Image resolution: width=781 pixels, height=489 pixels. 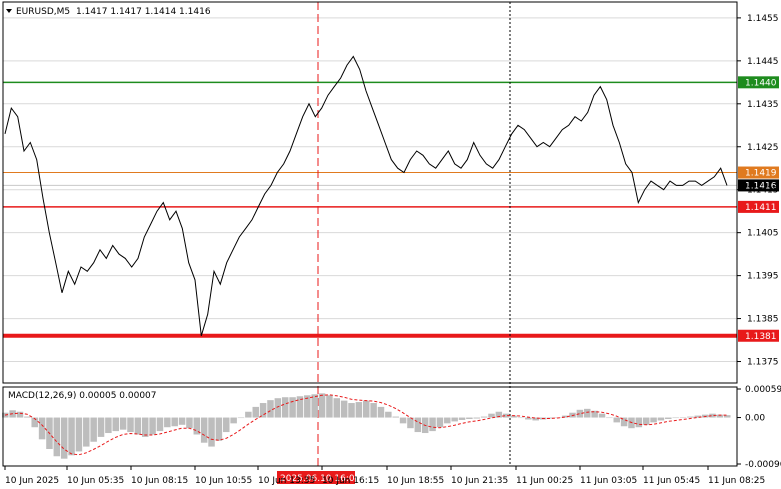 I want to click on y-tick-label: 1.1385, so click(x=763, y=320).